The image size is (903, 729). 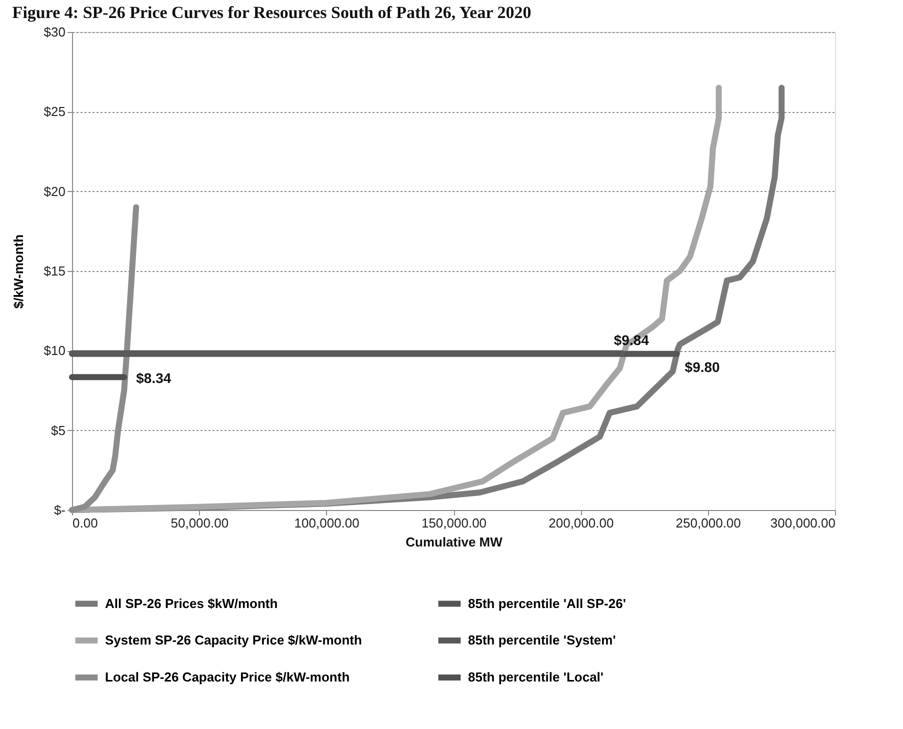 What do you see at coordinates (199, 523) in the screenshot?
I see `x-tick-label: 50,000.00` at bounding box center [199, 523].